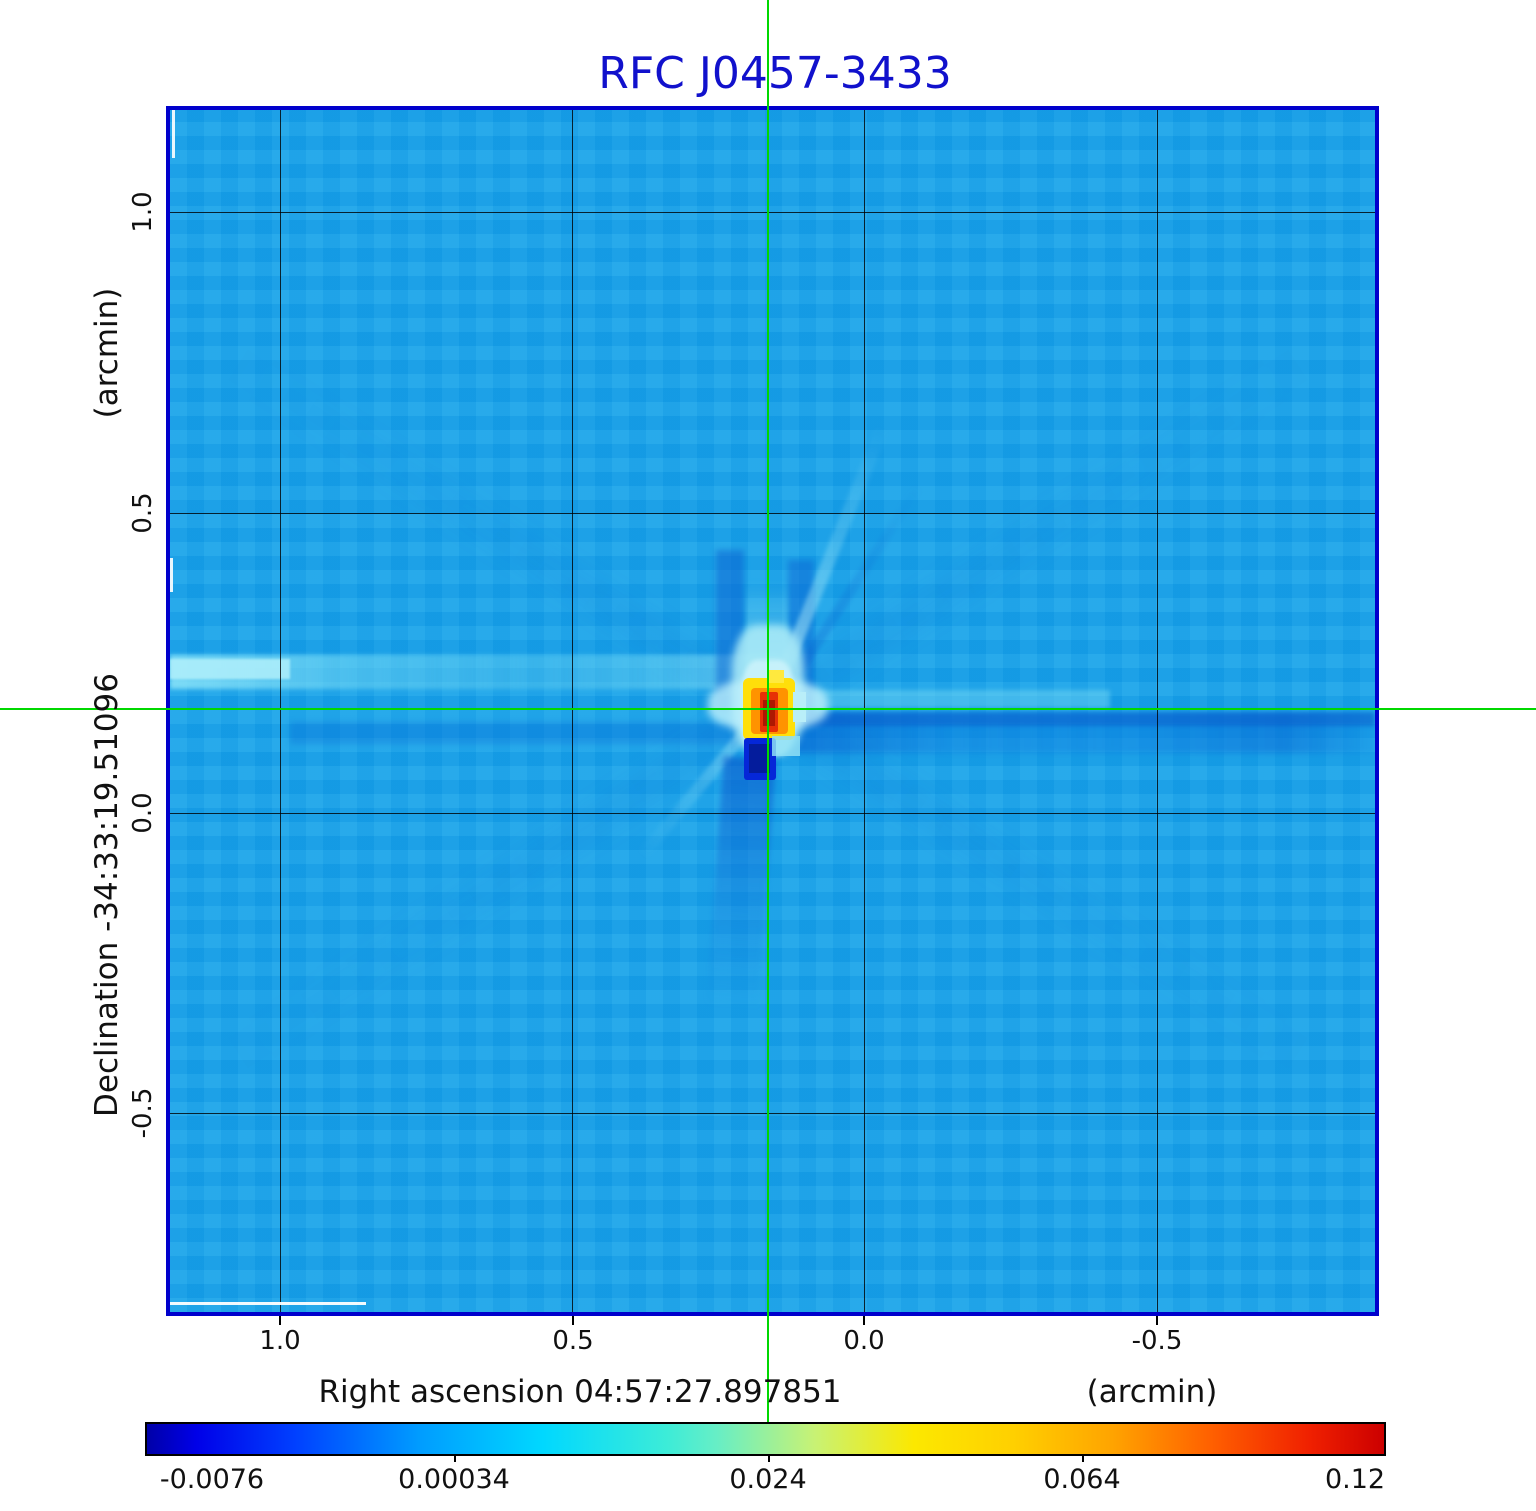 The width and height of the screenshot is (1536, 1511). Describe the element at coordinates (212, 1479) in the screenshot. I see `colorbar-tick-label-min: -0.0076` at that location.